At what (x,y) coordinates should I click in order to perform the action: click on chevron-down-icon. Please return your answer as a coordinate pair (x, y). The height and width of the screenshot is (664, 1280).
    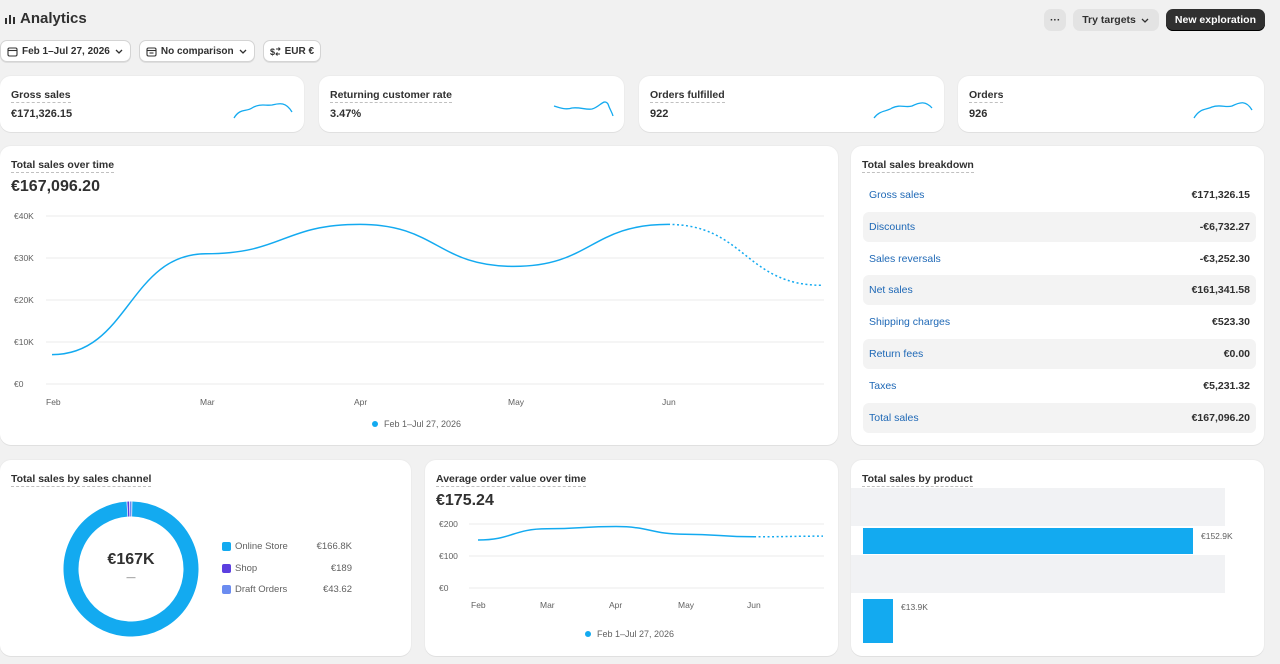
    Looking at the image, I should click on (243, 51).